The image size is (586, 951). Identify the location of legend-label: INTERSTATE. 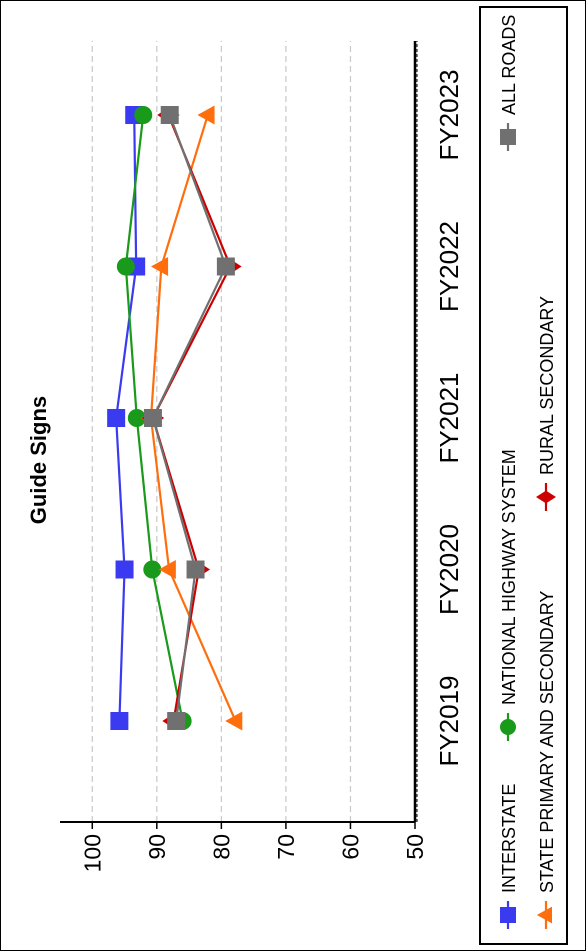
(509, 838).